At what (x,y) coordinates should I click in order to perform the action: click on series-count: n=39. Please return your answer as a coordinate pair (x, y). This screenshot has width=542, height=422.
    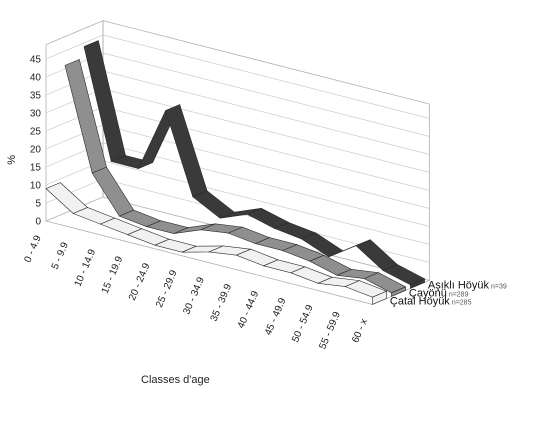
    Looking at the image, I should click on (499, 286).